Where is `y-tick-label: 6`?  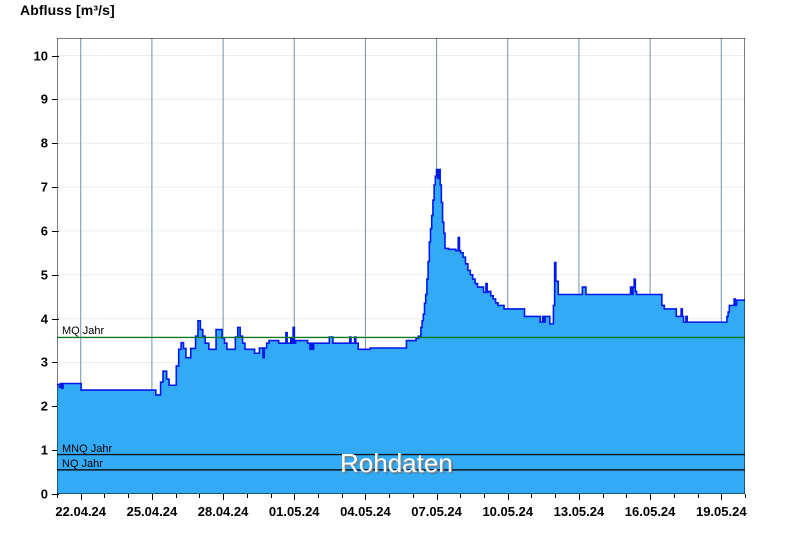 y-tick-label: 6 is located at coordinates (44, 231).